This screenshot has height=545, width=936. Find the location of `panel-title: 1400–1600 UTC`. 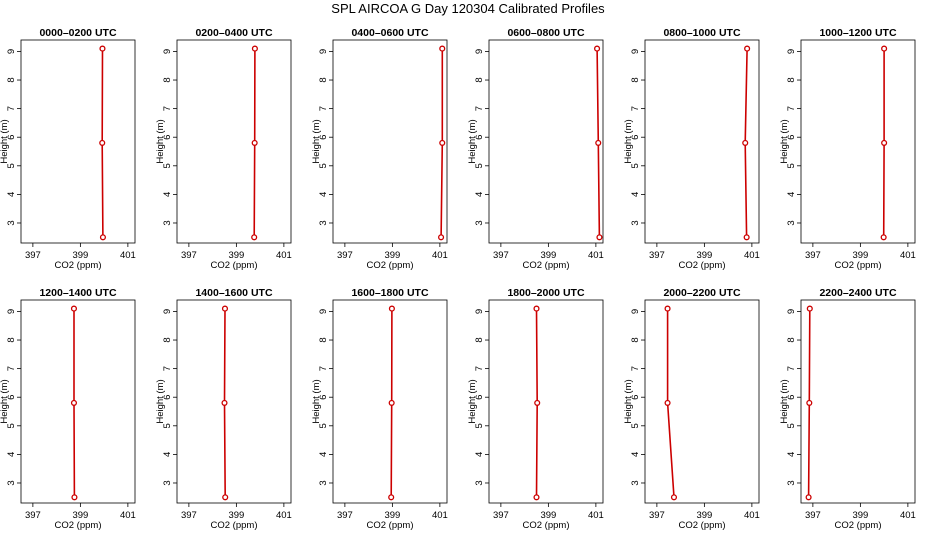

panel-title: 1400–1600 UTC is located at coordinates (233, 293).